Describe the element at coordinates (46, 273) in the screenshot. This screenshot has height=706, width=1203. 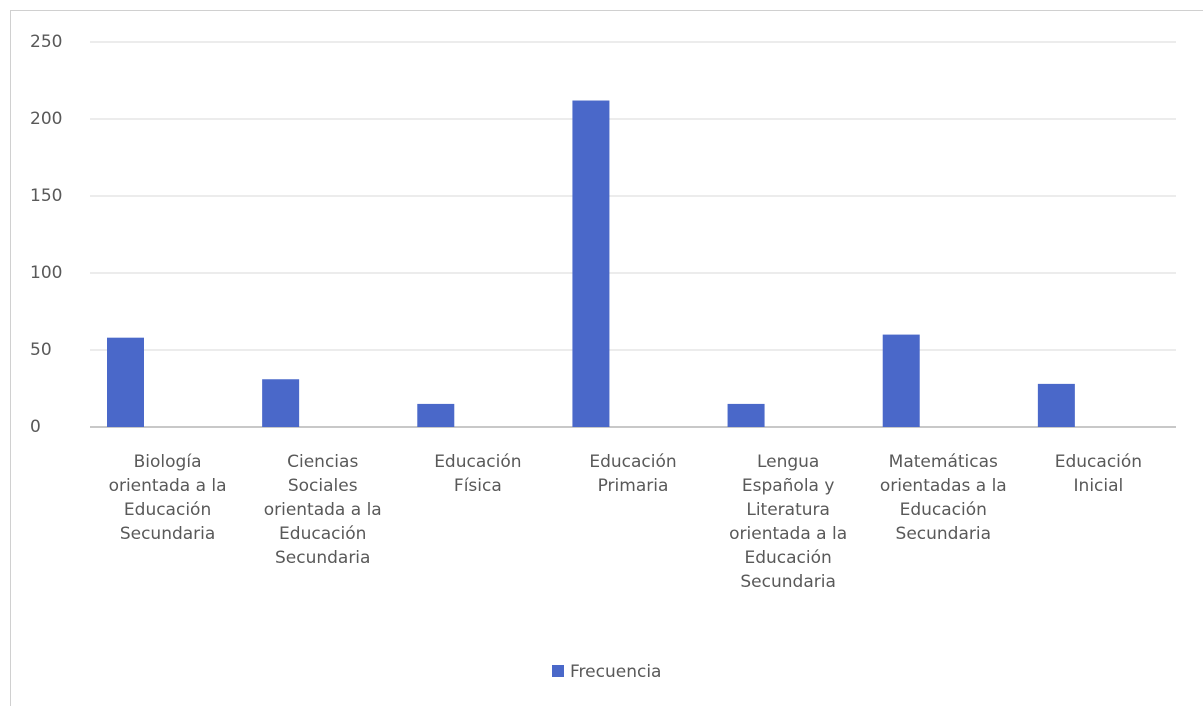
I see `y-tick-label: 100` at that location.